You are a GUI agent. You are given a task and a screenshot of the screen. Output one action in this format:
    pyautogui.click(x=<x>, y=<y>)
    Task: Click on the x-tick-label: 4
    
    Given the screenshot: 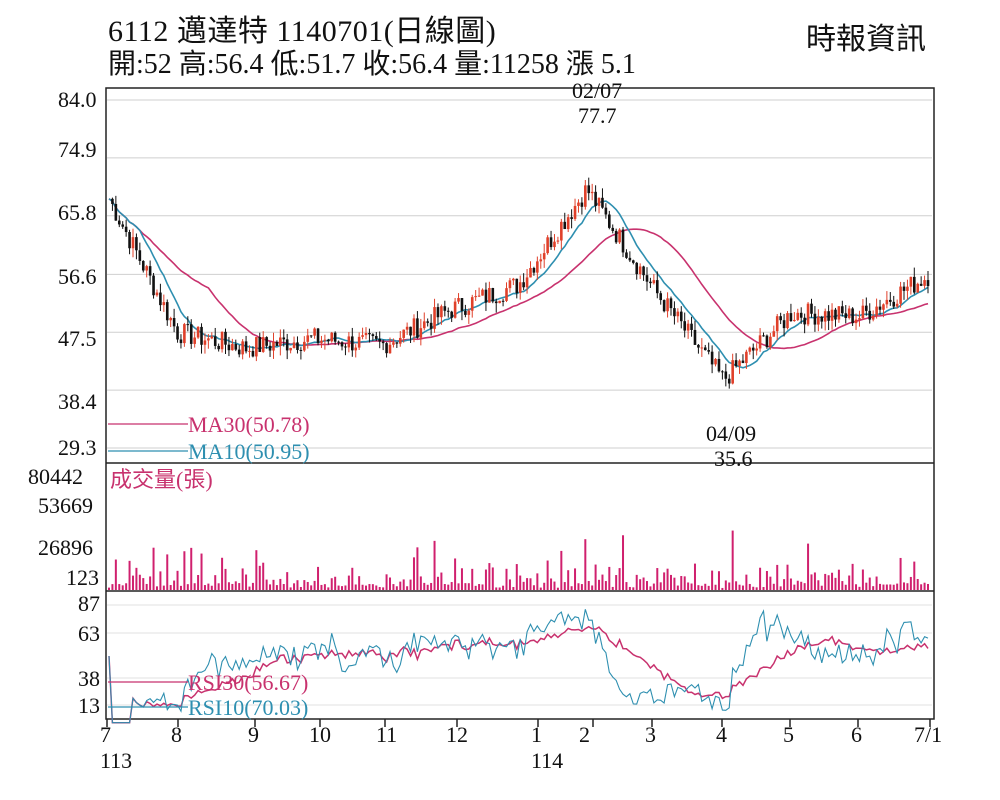 What is the action you would take?
    pyautogui.click(x=721, y=734)
    